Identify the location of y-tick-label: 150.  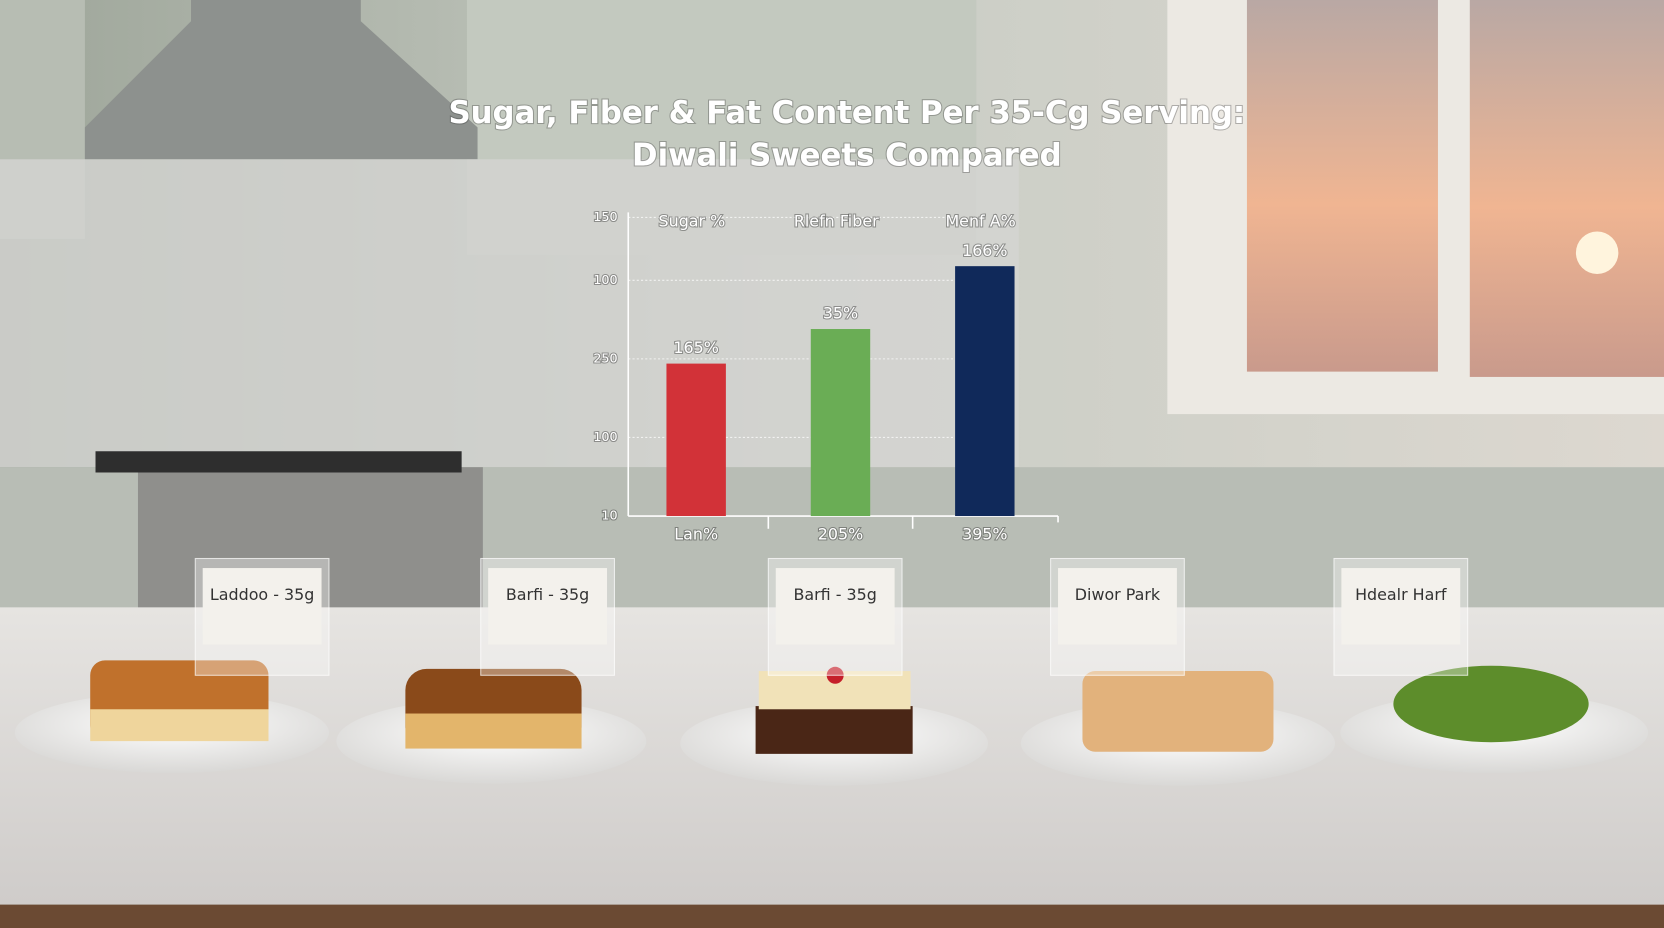
(605, 217).